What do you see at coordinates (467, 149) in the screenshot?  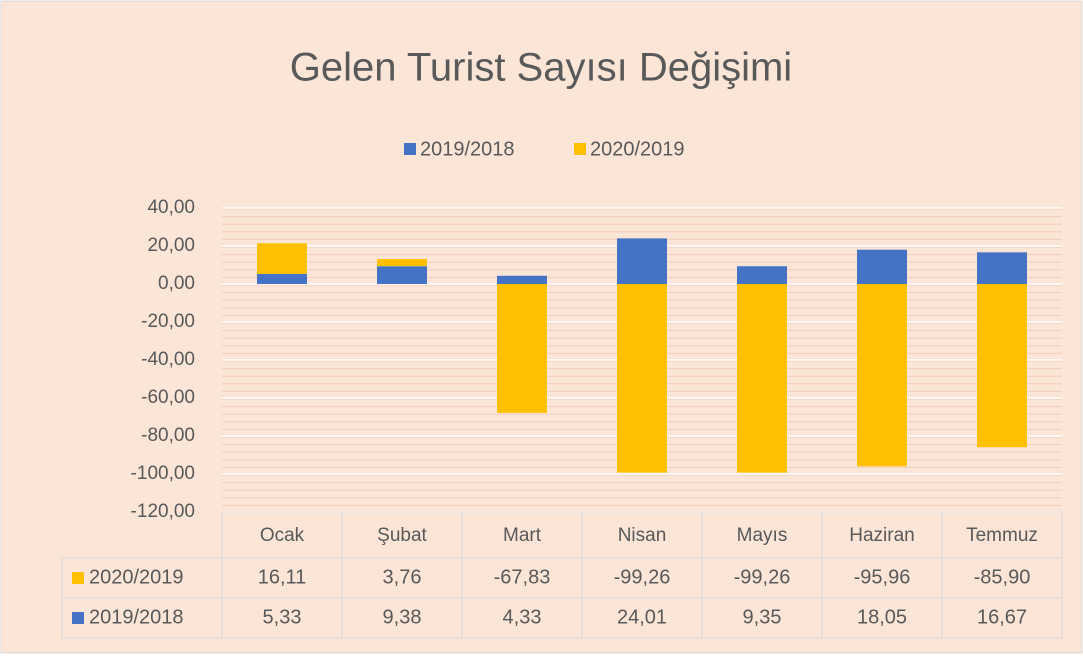 I see `legend-label: 2019/2018` at bounding box center [467, 149].